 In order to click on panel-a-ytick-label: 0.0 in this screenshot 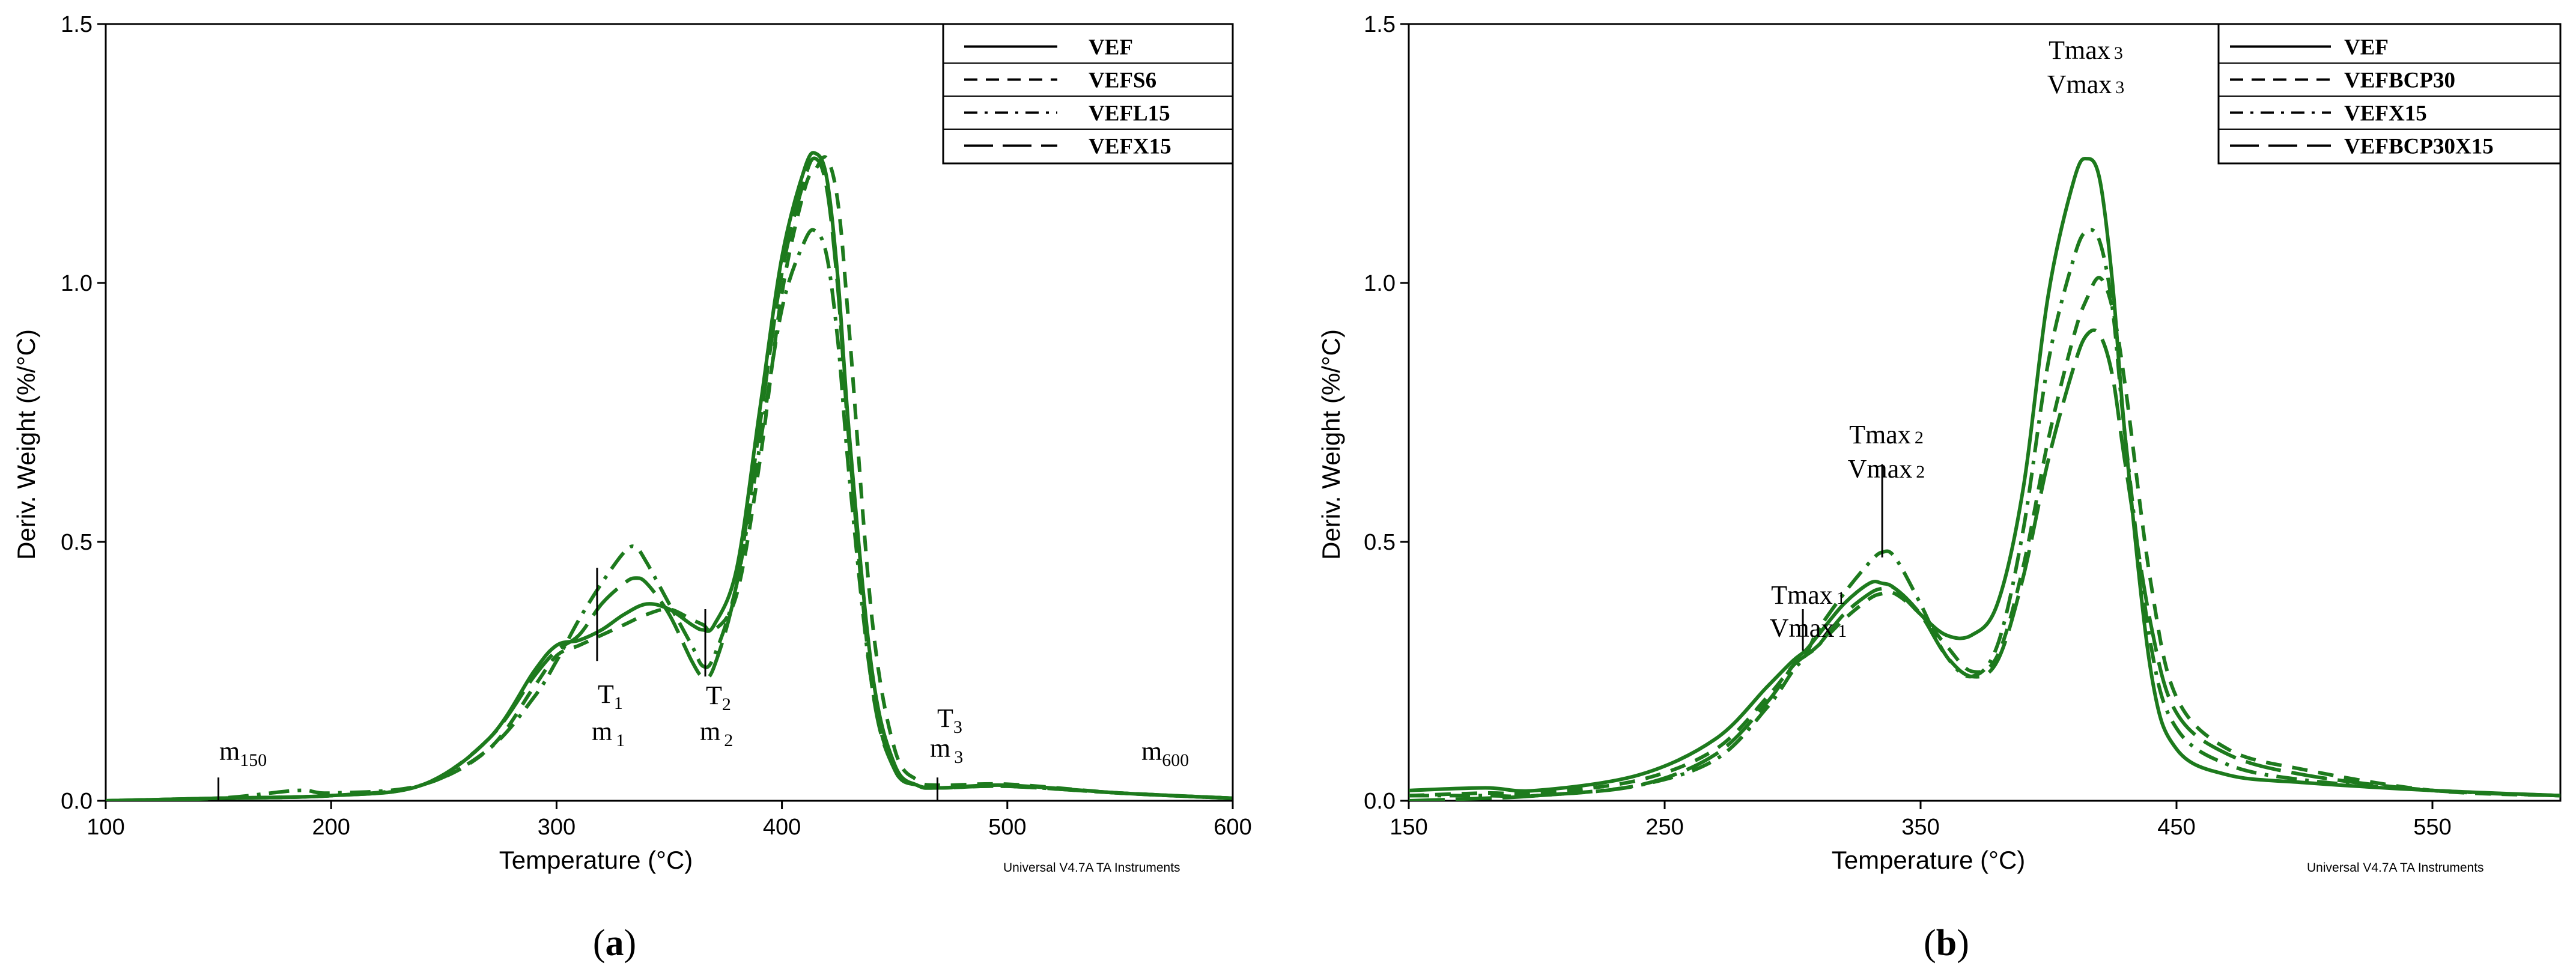, I will do `click(77, 801)`.